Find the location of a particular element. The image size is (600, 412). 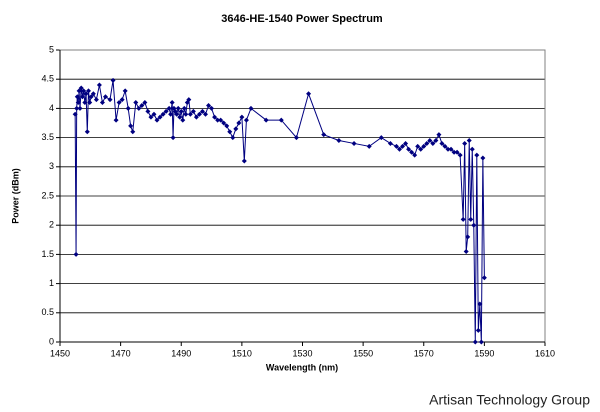

x-tick-label: 1450 is located at coordinates (60, 353).